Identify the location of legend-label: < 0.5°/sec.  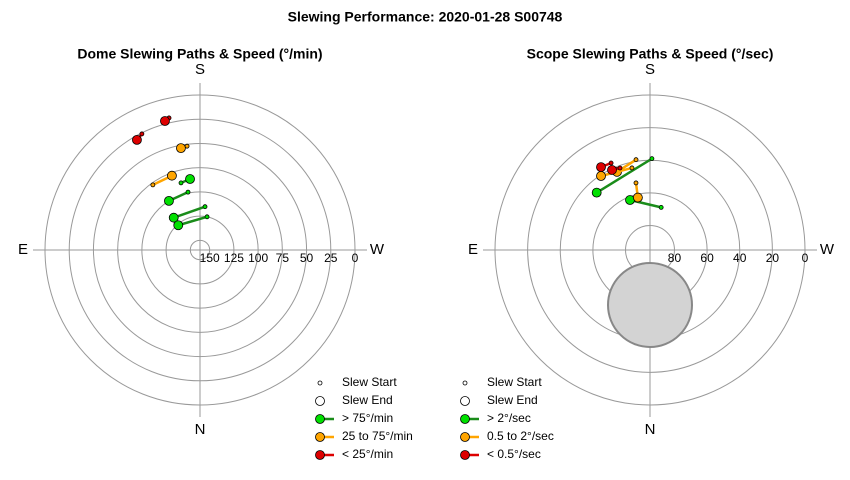
(514, 454).